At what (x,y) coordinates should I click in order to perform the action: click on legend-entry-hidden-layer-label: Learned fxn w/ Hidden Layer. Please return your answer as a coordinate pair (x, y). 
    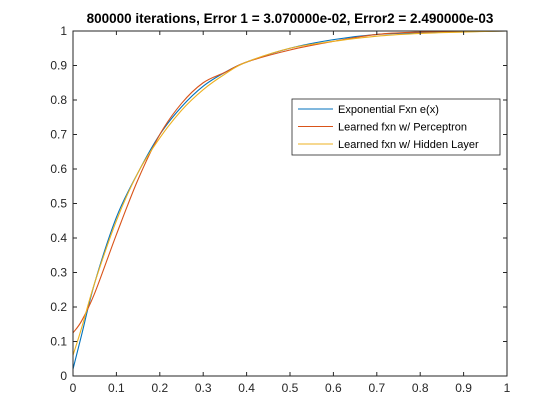
    Looking at the image, I should click on (408, 145).